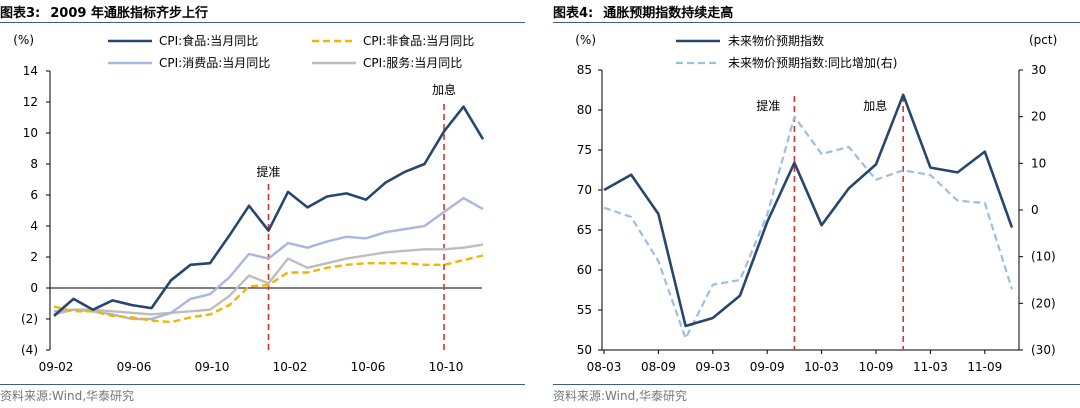 This screenshot has height=408, width=1080. I want to click on right-legend-label: 未来物价预期指数, so click(776, 40).